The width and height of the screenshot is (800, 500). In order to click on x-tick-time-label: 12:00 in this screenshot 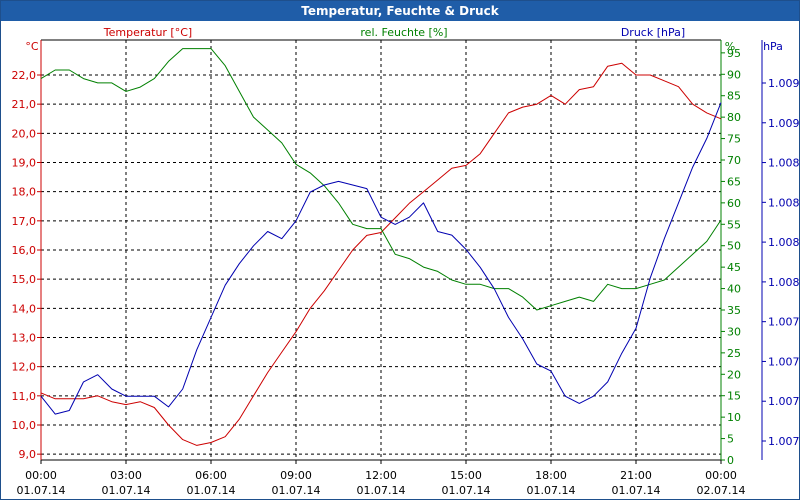, I will do `click(381, 475)`.